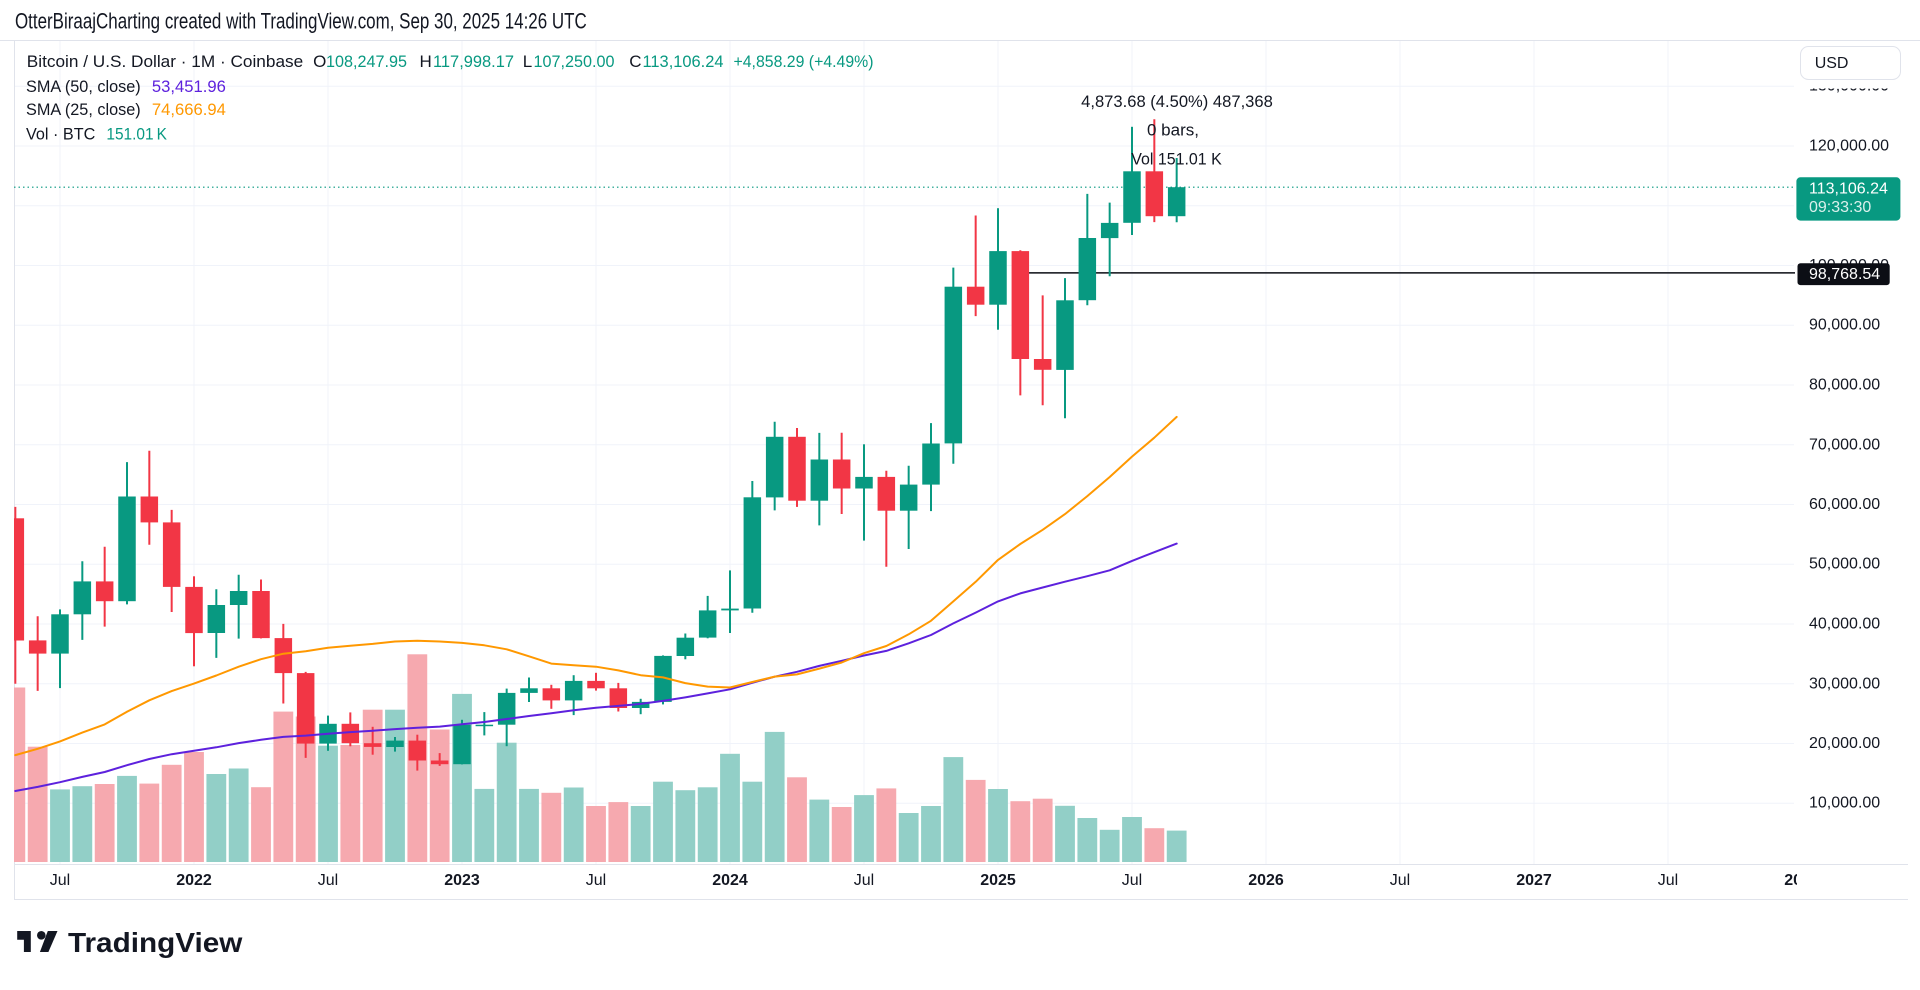 Image resolution: width=1920 pixels, height=990 pixels. What do you see at coordinates (635, 61) in the screenshot?
I see `svg-text: C` at bounding box center [635, 61].